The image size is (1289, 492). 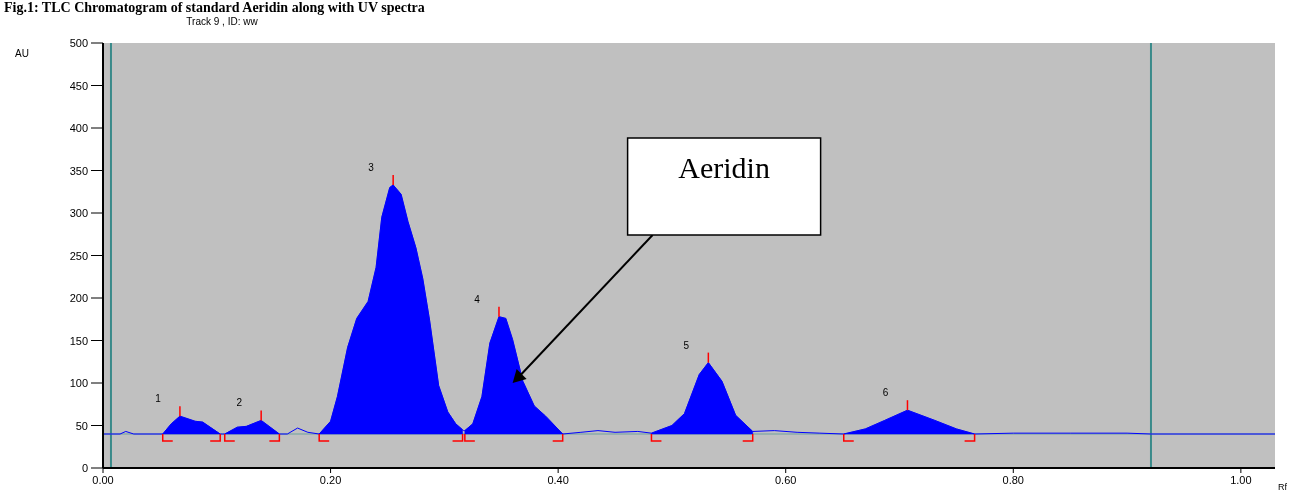 I want to click on annotation: 5, so click(x=686, y=345).